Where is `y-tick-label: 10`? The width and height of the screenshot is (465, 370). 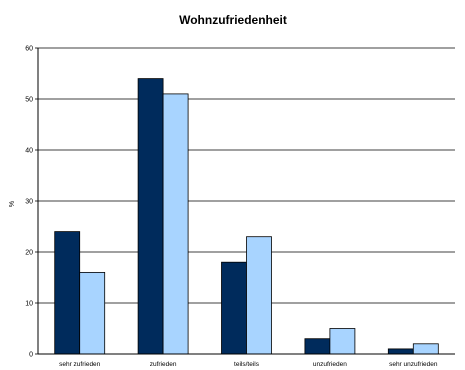
y-tick-label: 10 is located at coordinates (29, 304).